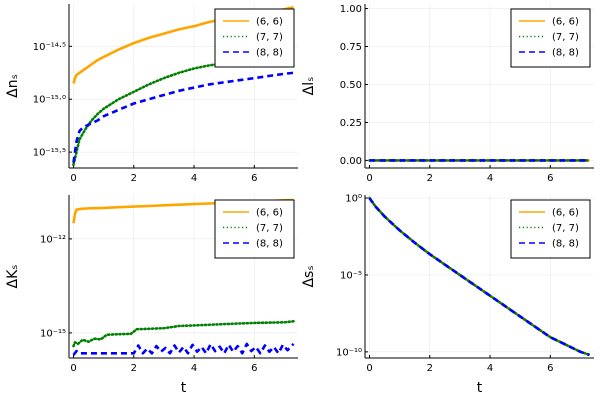 This screenshot has height=400, width=600. Describe the element at coordinates (351, 123) in the screenshot. I see `y-tick-label: 0.25` at that location.